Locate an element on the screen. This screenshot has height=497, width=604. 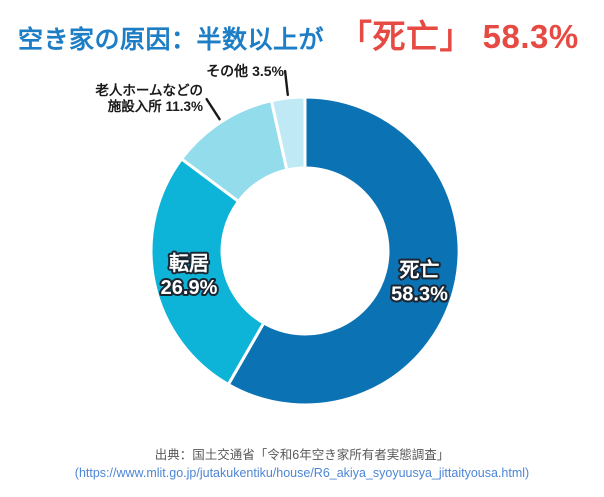
ext-label-nursing-home: 老人ホームなどの 施設入所 11.3% is located at coordinates (149, 99).